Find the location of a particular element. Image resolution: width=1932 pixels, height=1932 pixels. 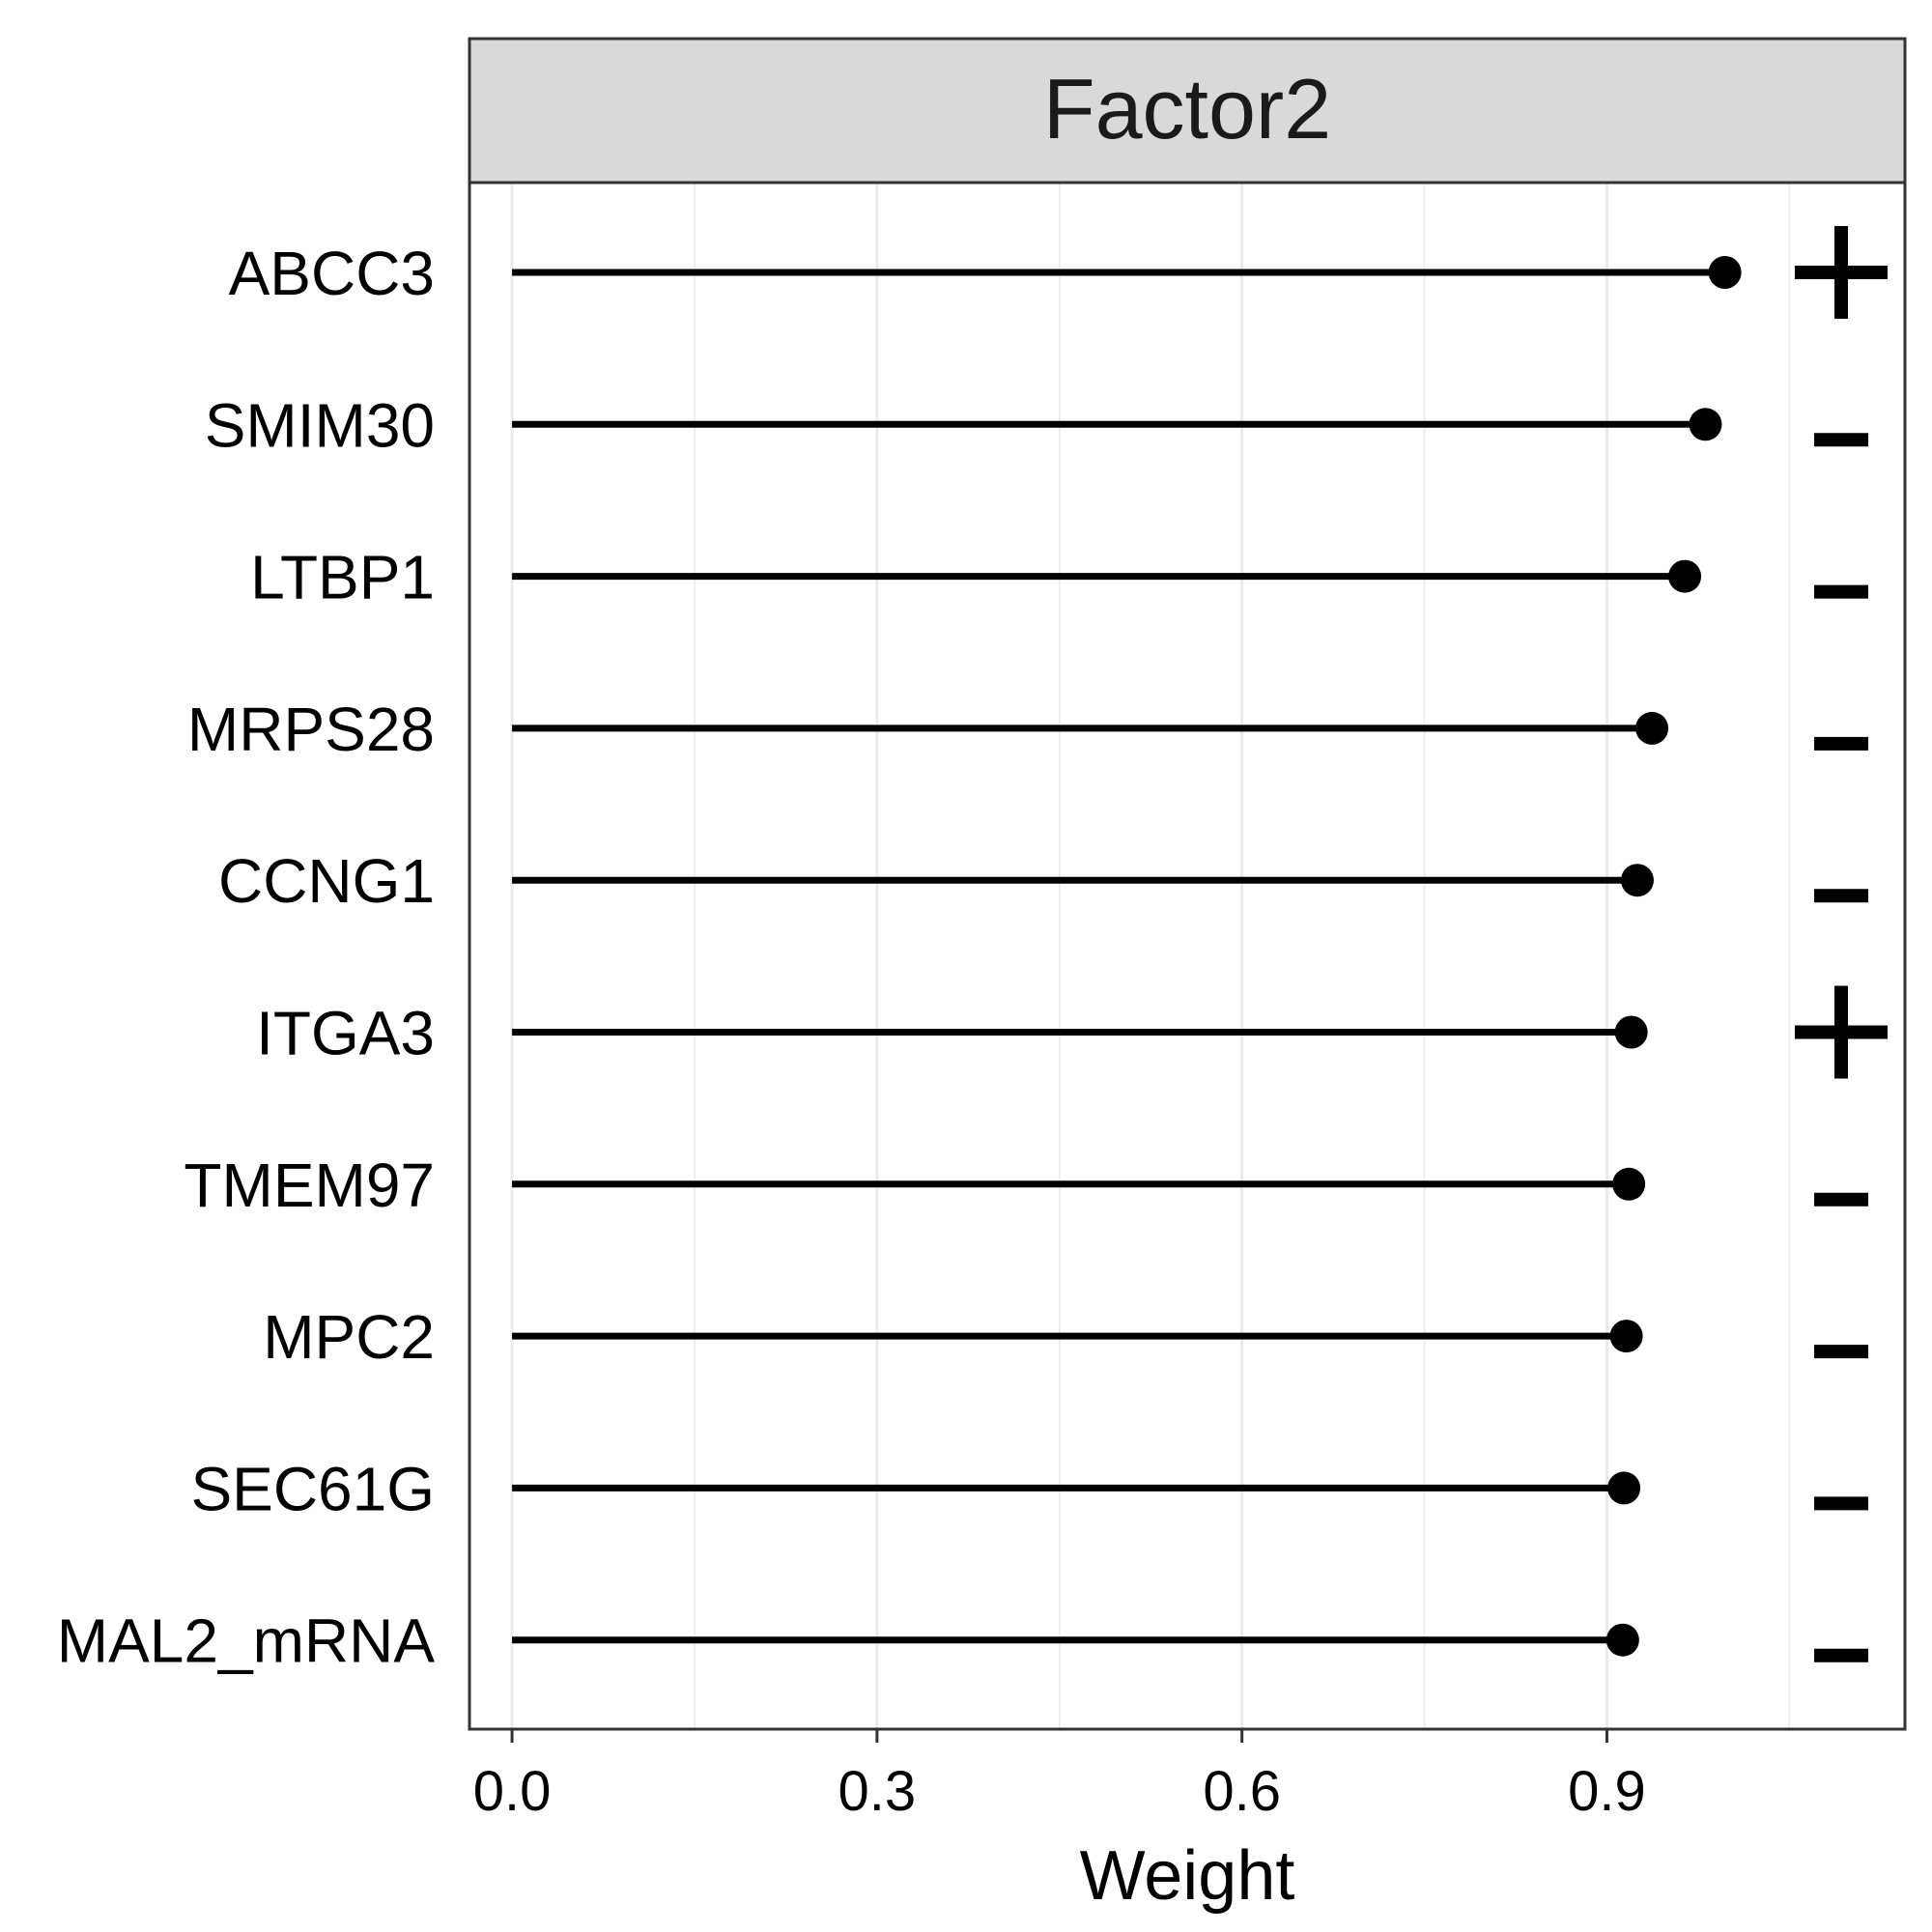

x-axis-title: Weight is located at coordinates (1187, 1876).